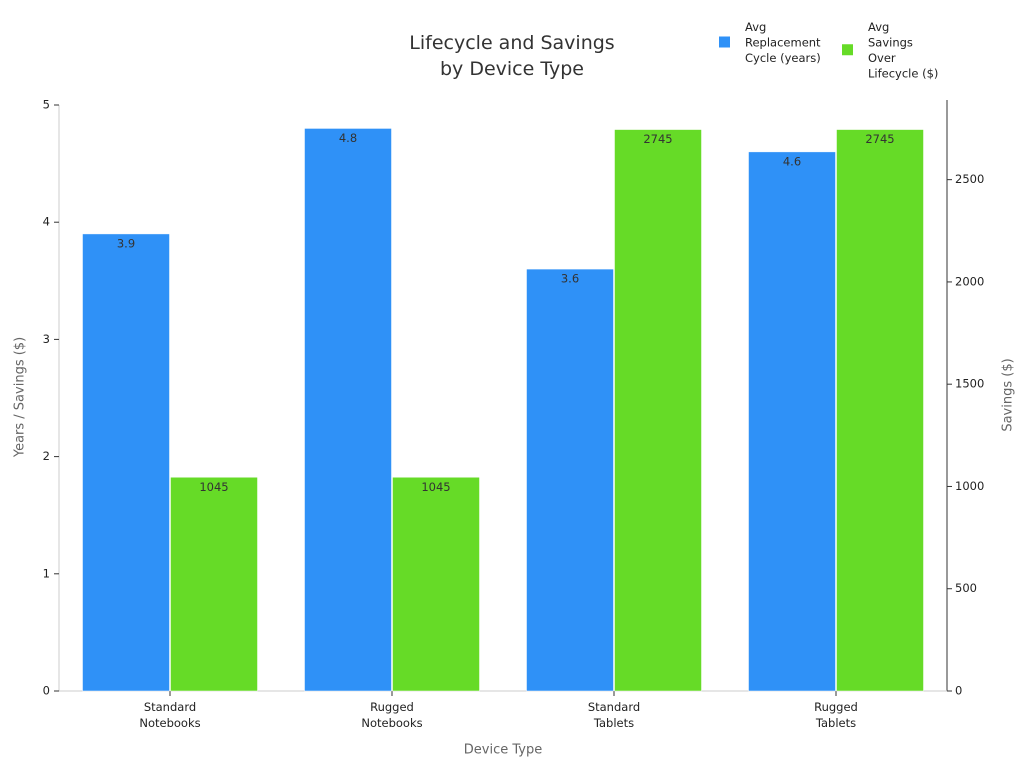  Describe the element at coordinates (46, 573) in the screenshot. I see `y-tick-label: 1` at that location.